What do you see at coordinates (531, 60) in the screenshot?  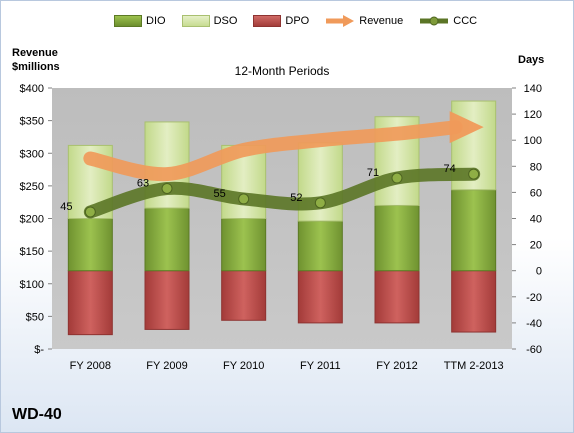 I see `right-axis-title: Days` at bounding box center [531, 60].